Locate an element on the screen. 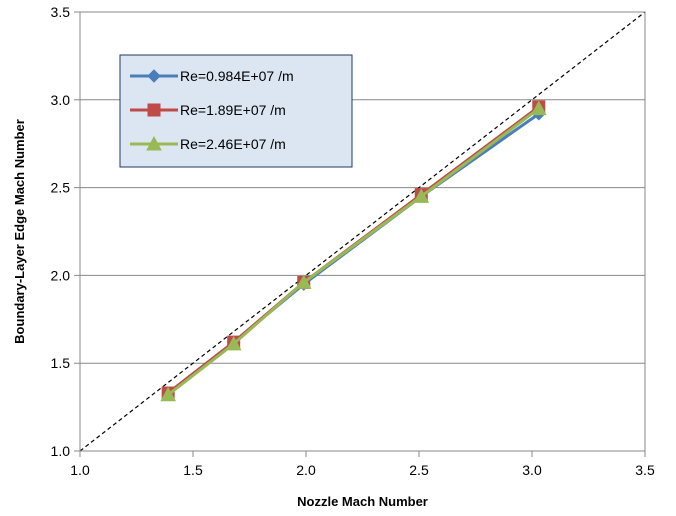  x-axis-title: Nozzle Mach Number is located at coordinates (362, 501).